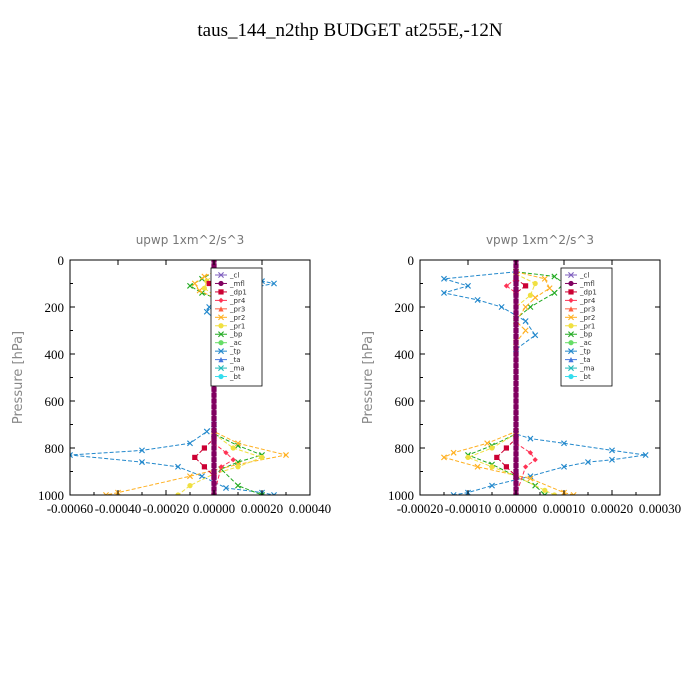 The height and width of the screenshot is (700, 700). Describe the element at coordinates (585, 352) in the screenshot. I see `legend-label-tp: _tp` at that location.